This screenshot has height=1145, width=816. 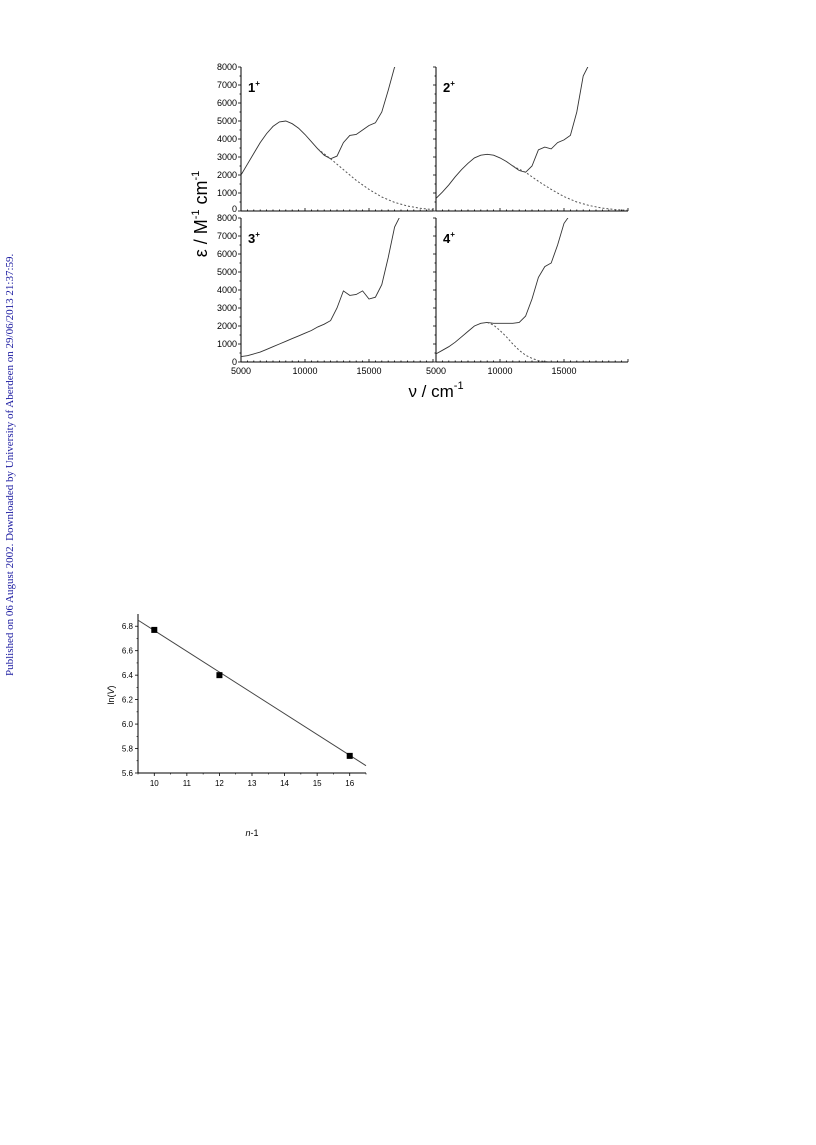 What do you see at coordinates (154, 783) in the screenshot?
I see `fit-x-tick-label: 10` at bounding box center [154, 783].